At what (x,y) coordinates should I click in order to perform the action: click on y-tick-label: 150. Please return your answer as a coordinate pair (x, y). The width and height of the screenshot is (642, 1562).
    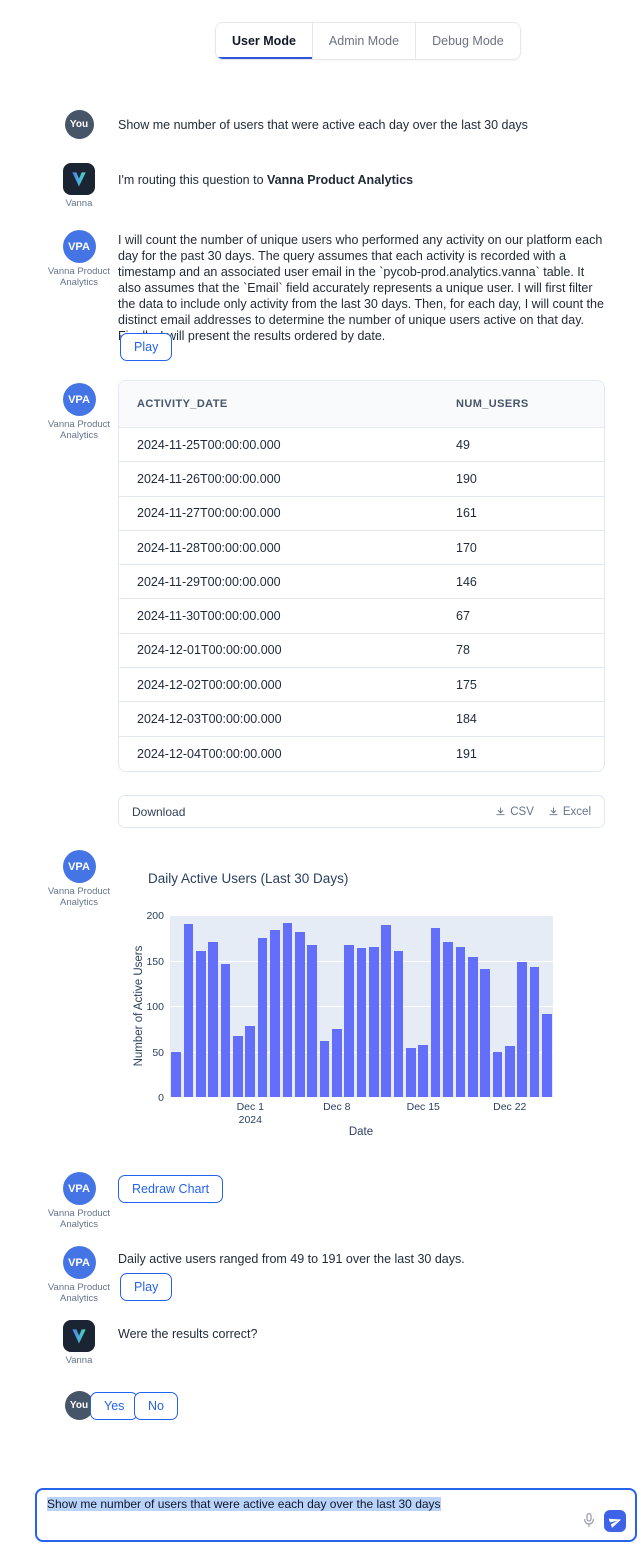
    Looking at the image, I should click on (155, 961).